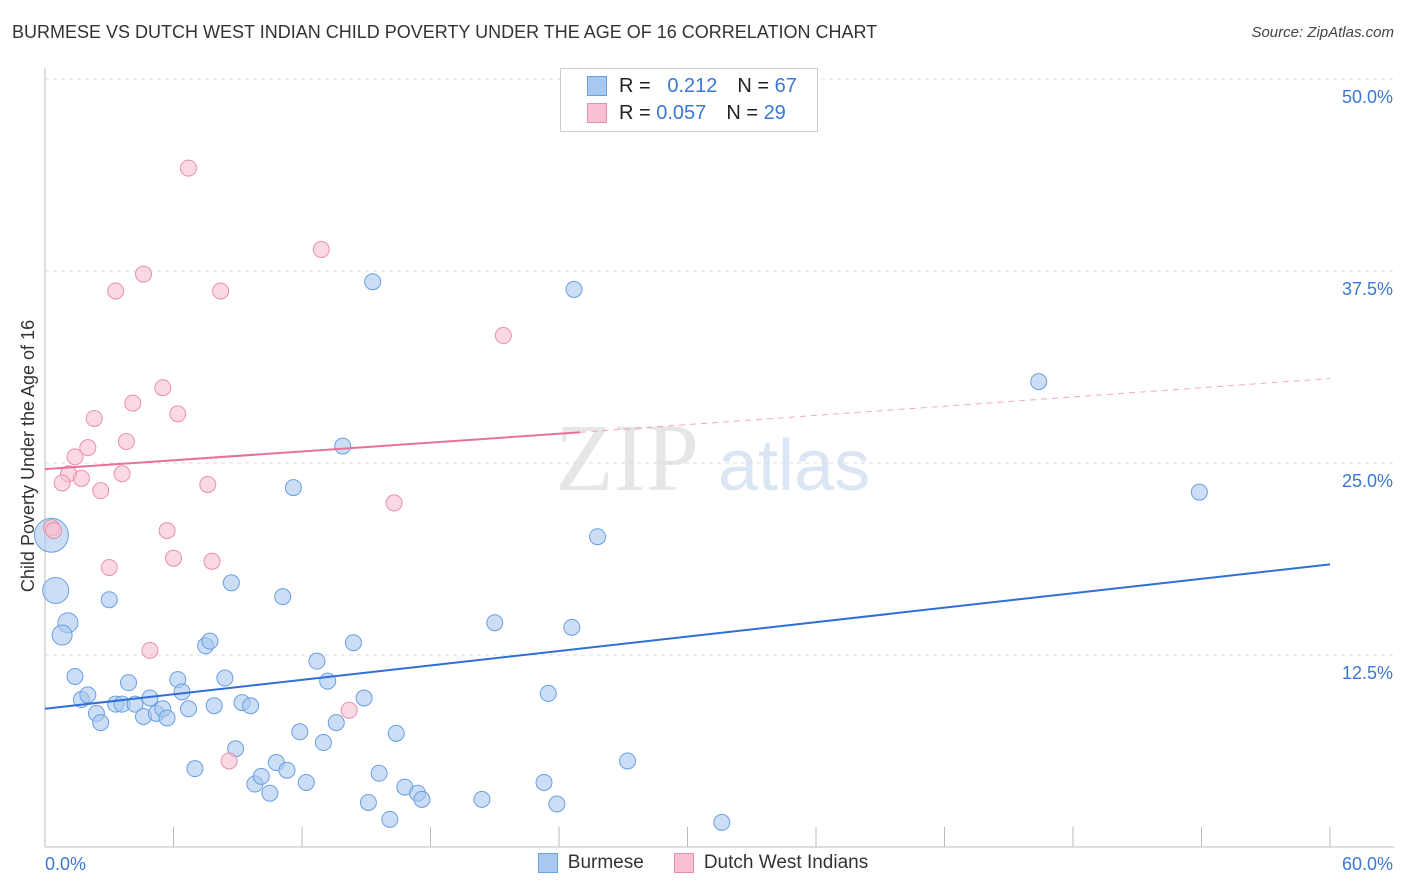 The width and height of the screenshot is (1406, 892). What do you see at coordinates (774, 112) in the screenshot?
I see `n-value: 29` at bounding box center [774, 112].